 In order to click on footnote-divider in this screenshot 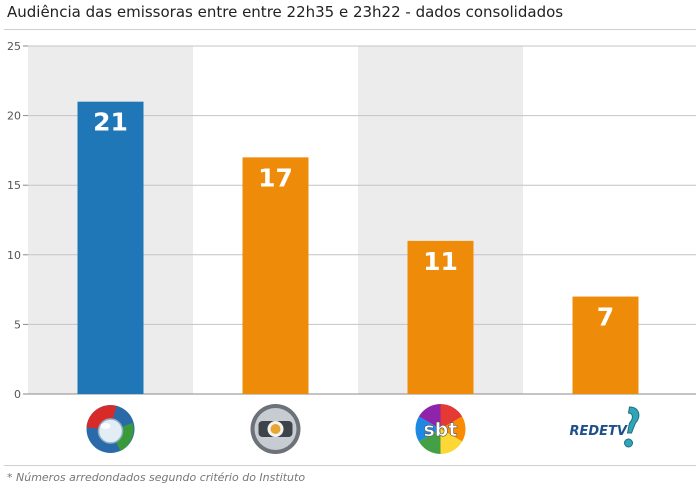, I will do `click(350, 465)`.